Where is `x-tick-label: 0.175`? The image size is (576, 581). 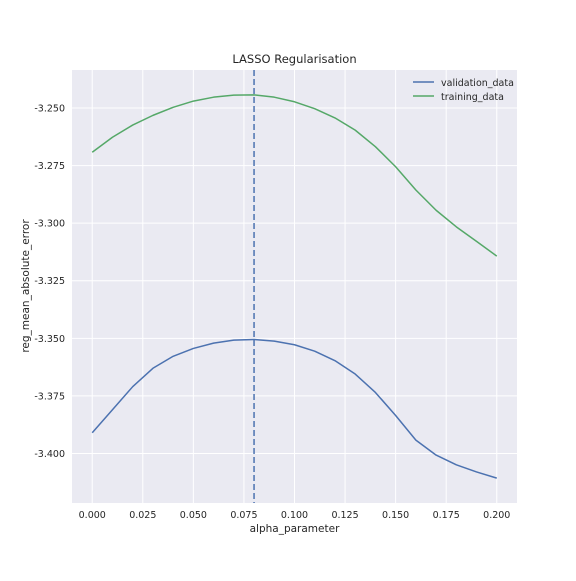 x-tick-label: 0.175 is located at coordinates (446, 515).